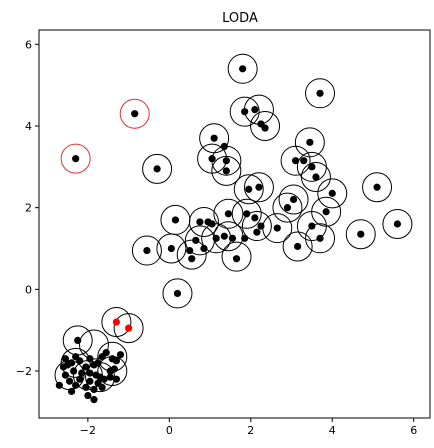 The height and width of the screenshot is (448, 434). Describe the element at coordinates (332, 430) in the screenshot. I see `x-tick-label-3: 4` at that location.